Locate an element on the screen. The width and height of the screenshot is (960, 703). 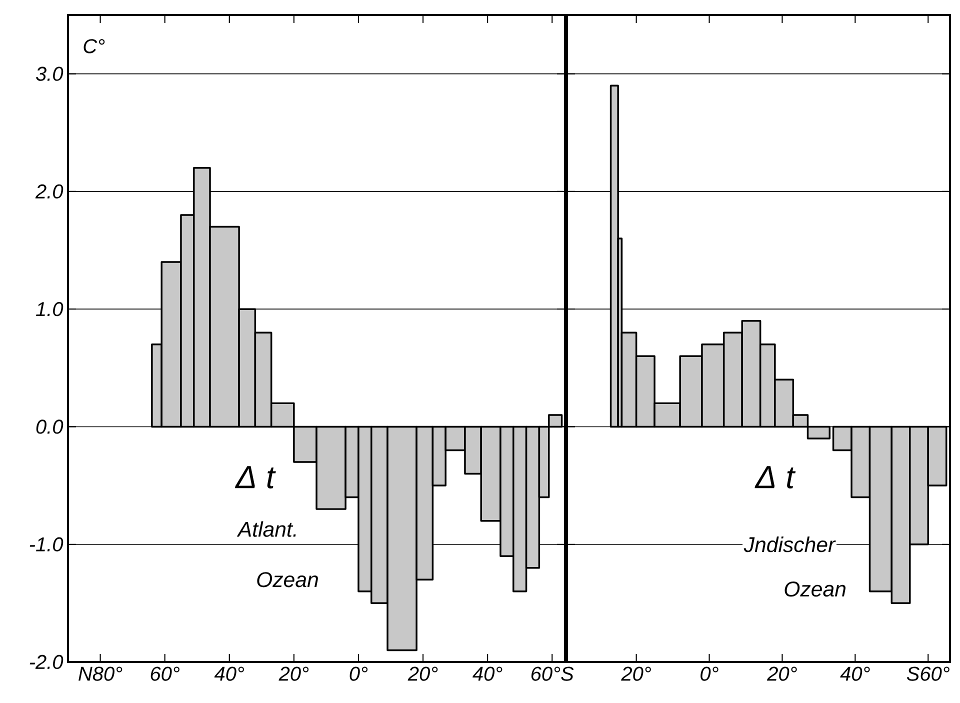
x-tick-label: S60° is located at coordinates (928, 673).